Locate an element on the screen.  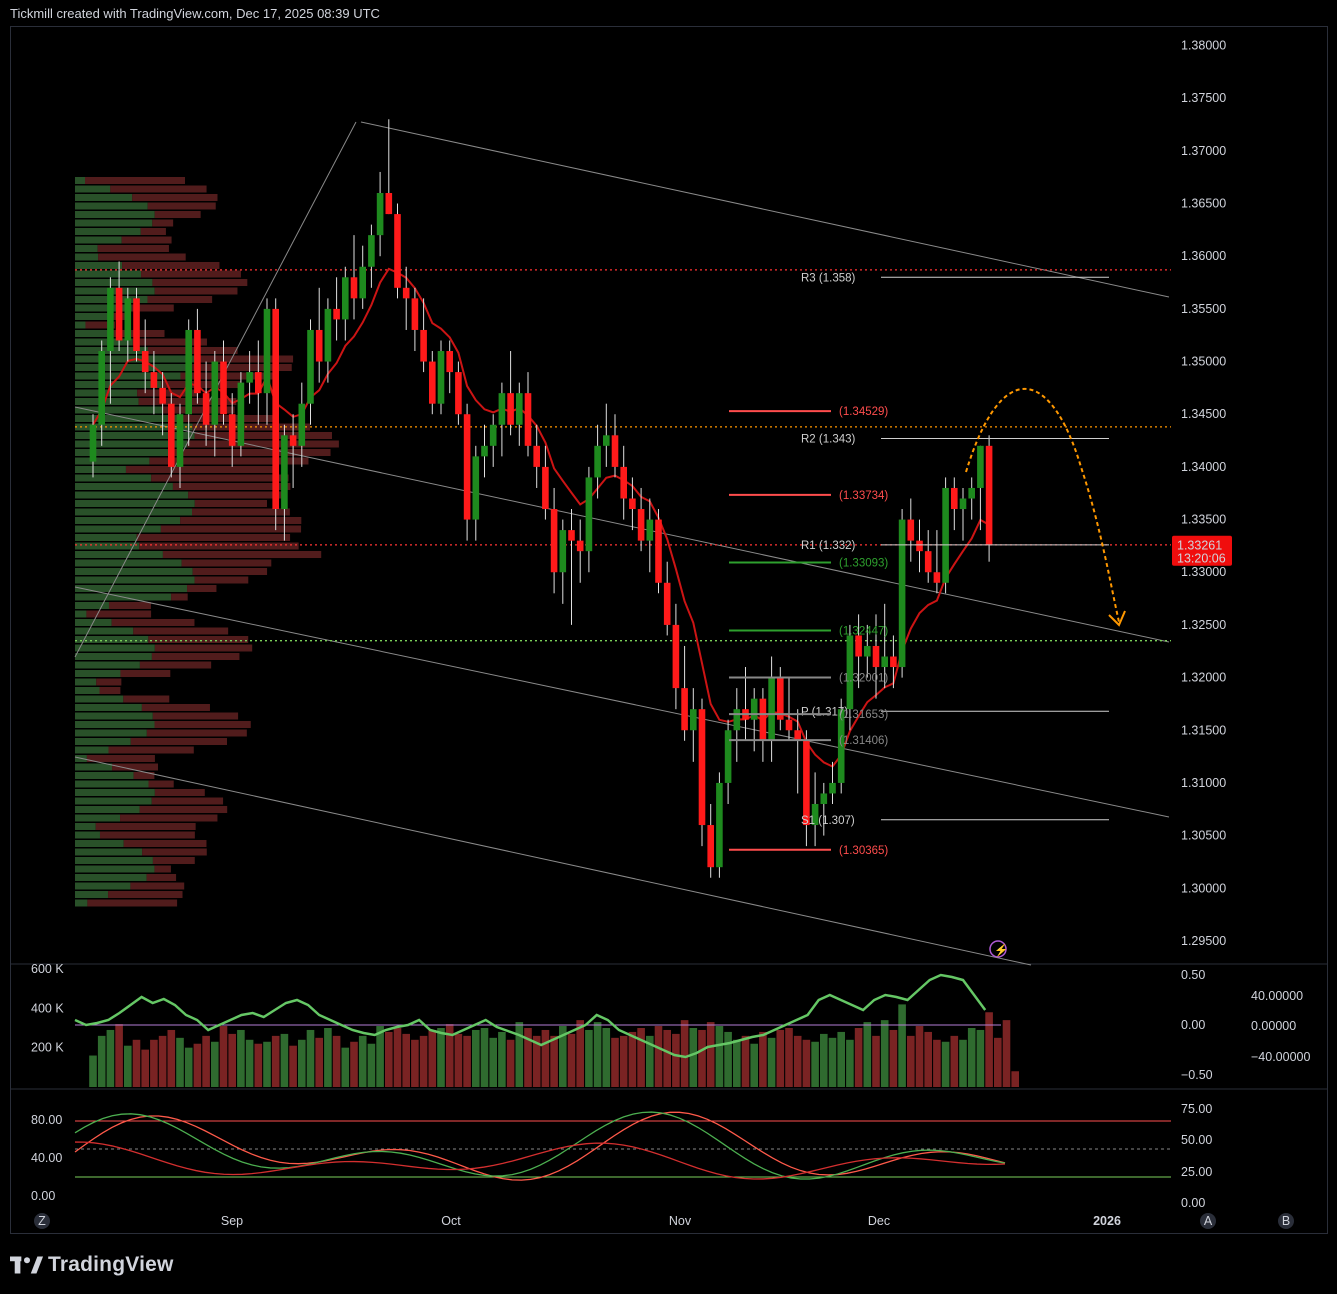
axis-button-a: A is located at coordinates (1208, 1221).